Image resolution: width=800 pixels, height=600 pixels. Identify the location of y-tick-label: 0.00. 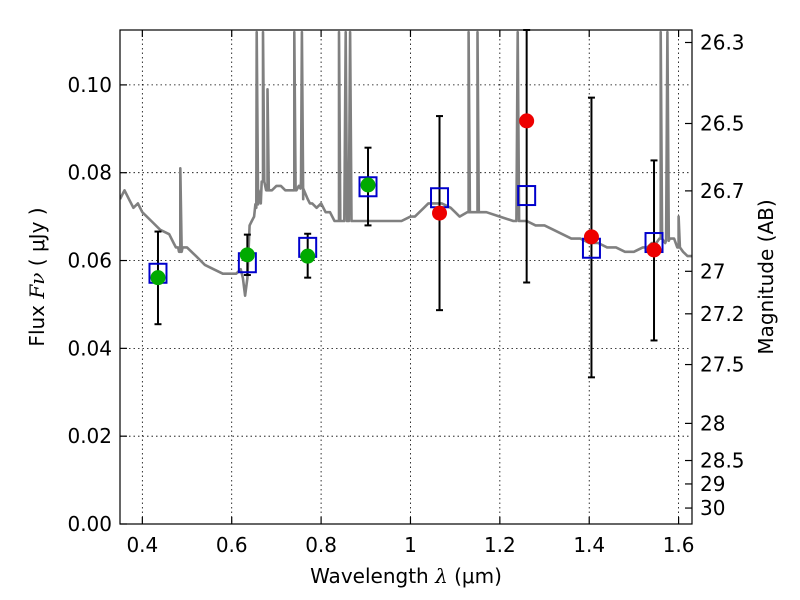
(89, 524).